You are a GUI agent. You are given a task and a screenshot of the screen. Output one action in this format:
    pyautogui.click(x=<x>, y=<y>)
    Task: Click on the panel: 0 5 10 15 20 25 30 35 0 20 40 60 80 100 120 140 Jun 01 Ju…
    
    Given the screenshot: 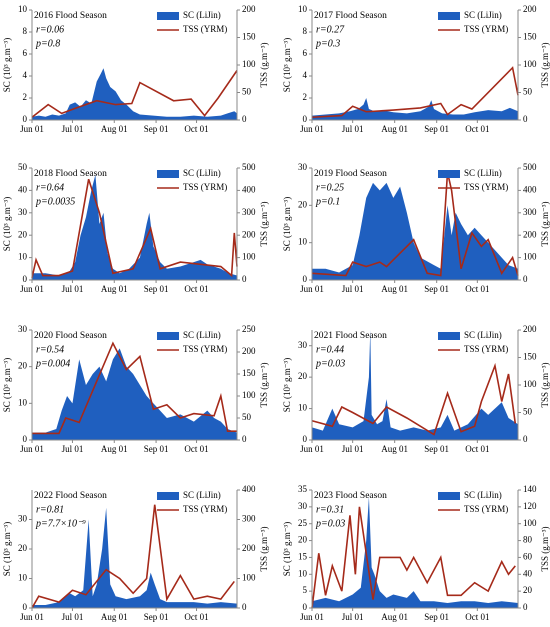 What is the action you would take?
    pyautogui.click(x=416, y=553)
    